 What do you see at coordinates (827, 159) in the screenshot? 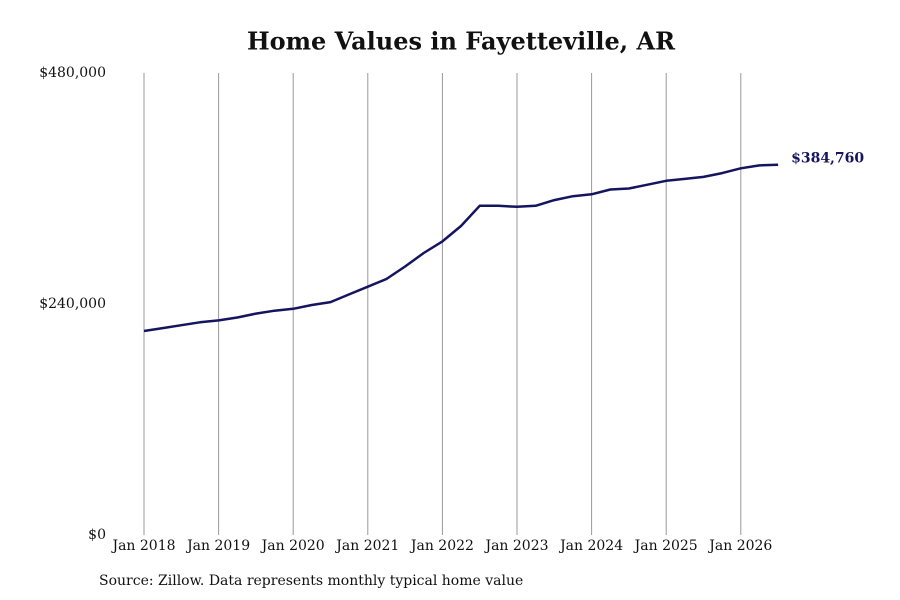
I see `end-value-label: $384,760` at bounding box center [827, 159].